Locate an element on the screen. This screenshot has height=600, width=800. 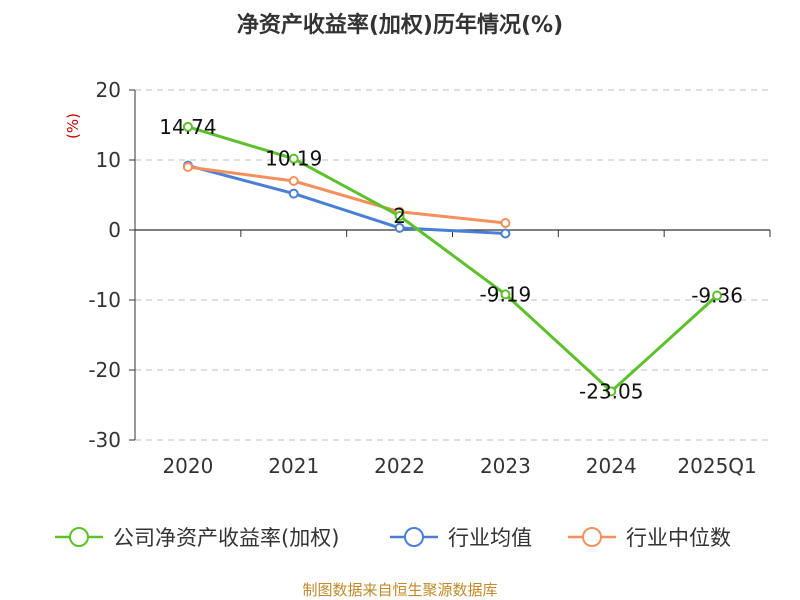
data-label: -9.36 is located at coordinates (717, 296).